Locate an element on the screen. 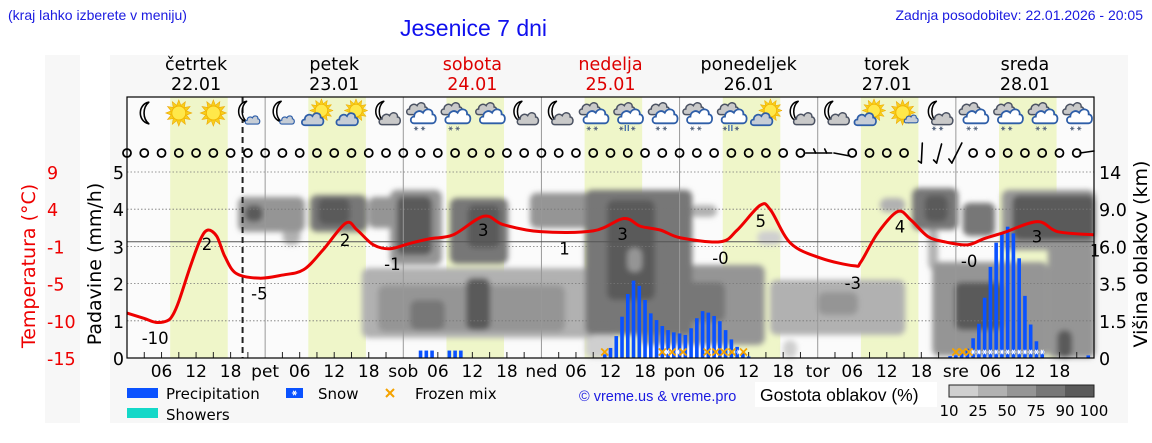 This screenshot has width=1152, height=443. day-date: 23.01 is located at coordinates (334, 85).